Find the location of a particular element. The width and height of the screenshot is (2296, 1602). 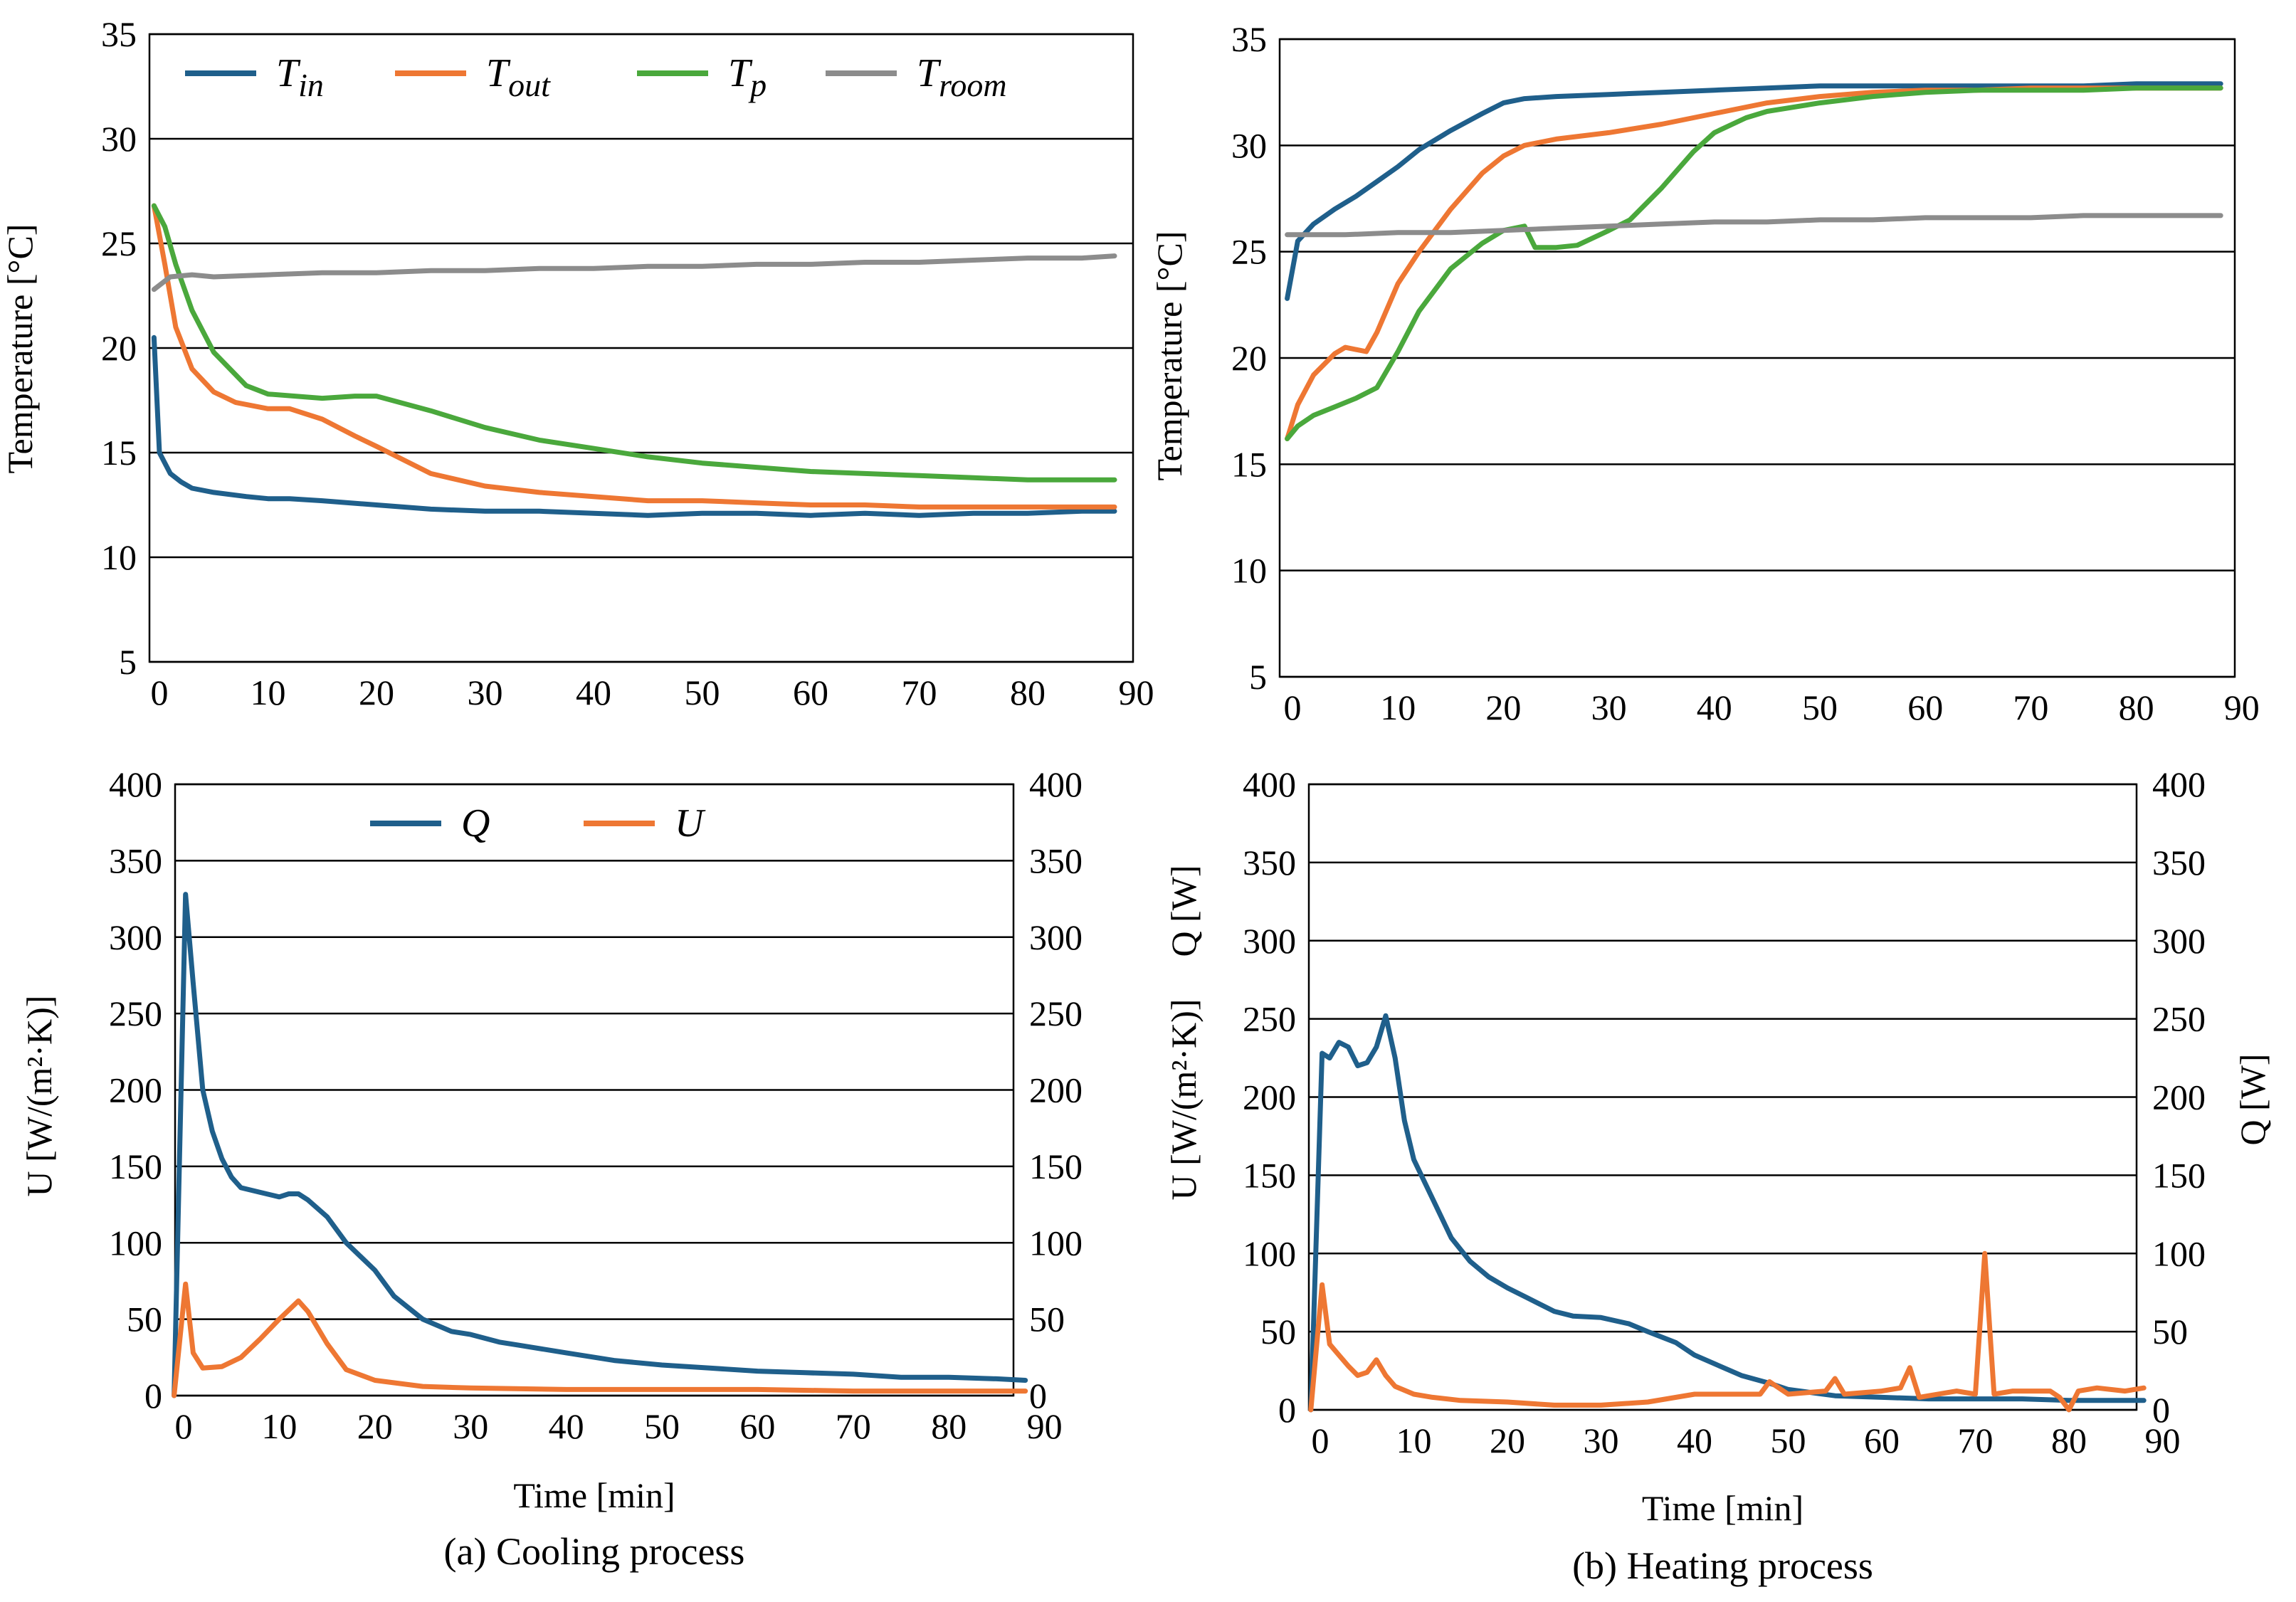

y-axis-title-2: Q [W] is located at coordinates (1184, 911).